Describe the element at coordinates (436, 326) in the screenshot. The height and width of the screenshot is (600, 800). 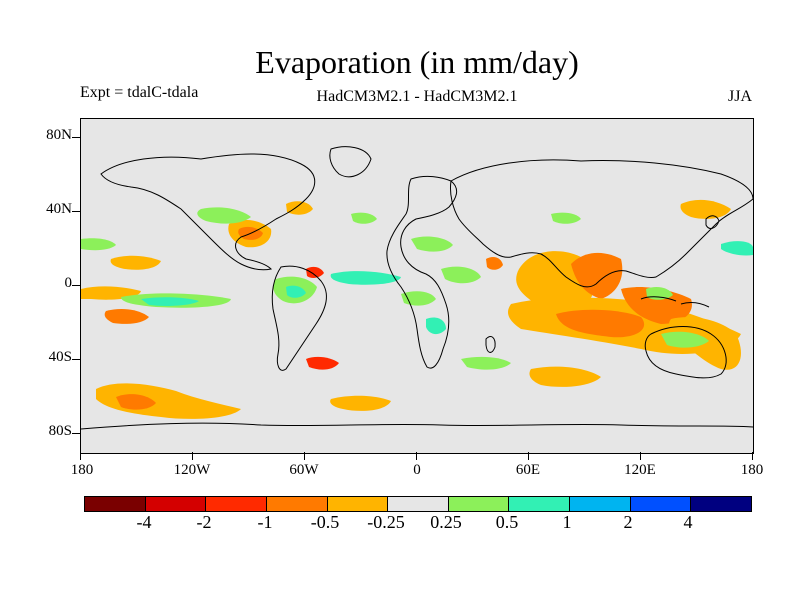
I see `se-atlantic-cyan` at that location.